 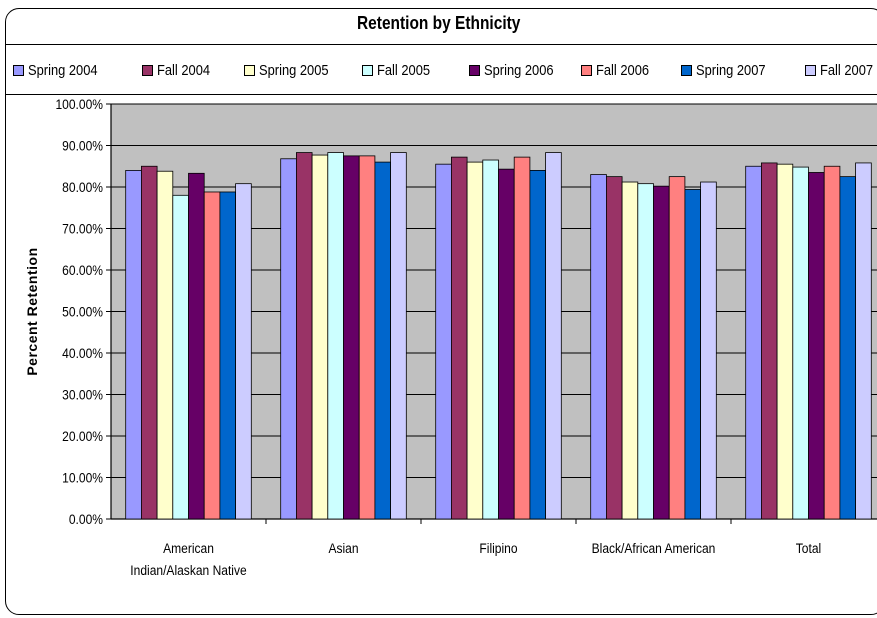 What do you see at coordinates (82, 146) in the screenshot?
I see `y-tick-label: 90.00%` at bounding box center [82, 146].